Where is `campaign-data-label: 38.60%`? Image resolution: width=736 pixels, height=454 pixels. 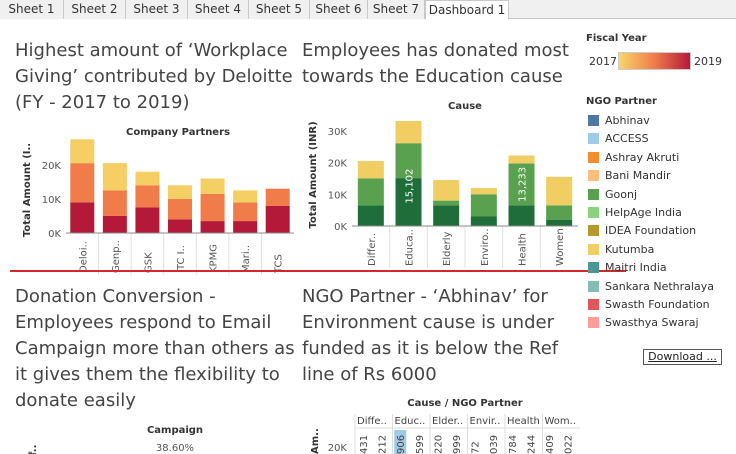
campaign-data-label: 38.60% is located at coordinates (175, 448).